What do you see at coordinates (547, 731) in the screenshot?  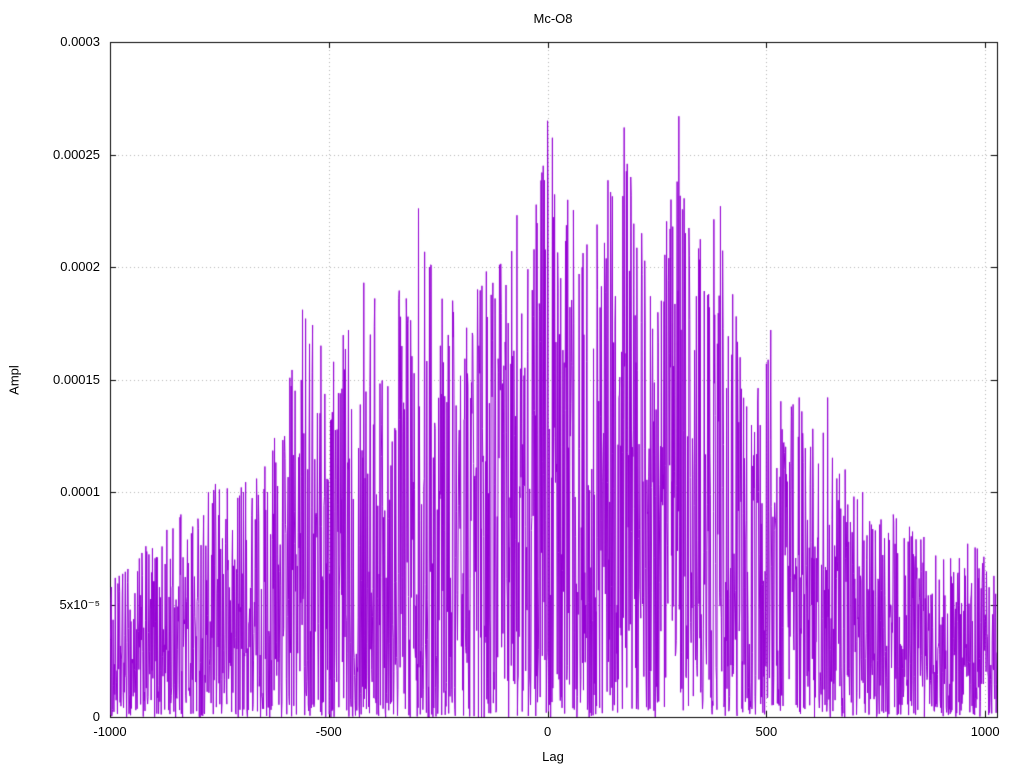 I see `x-tick-label: 0` at bounding box center [547, 731].